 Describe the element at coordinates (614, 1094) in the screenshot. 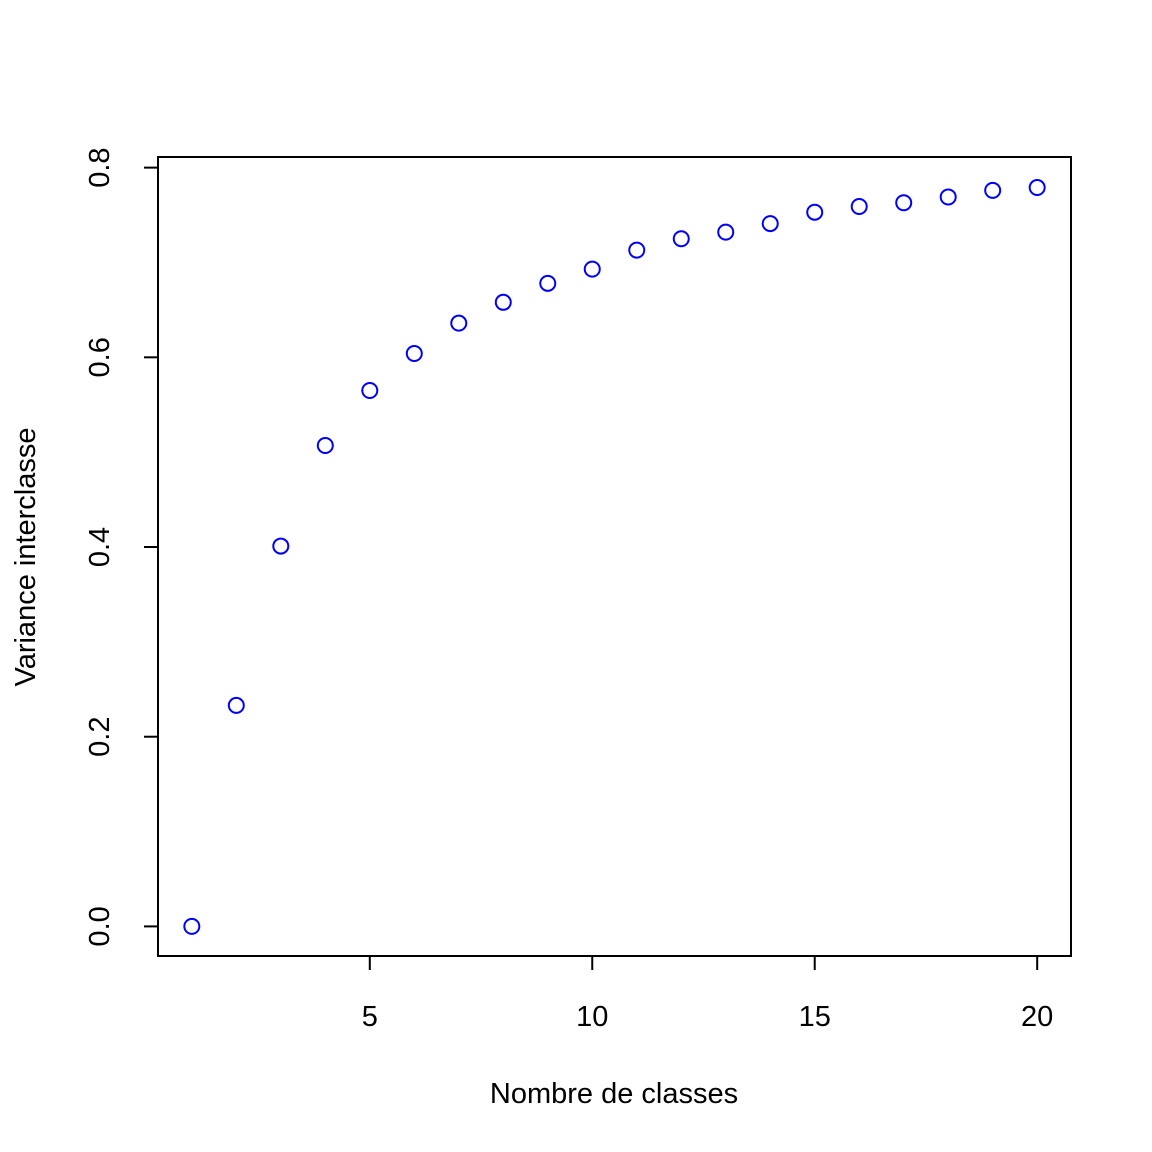

I see `x-axis-label: Nombre de classes` at that location.